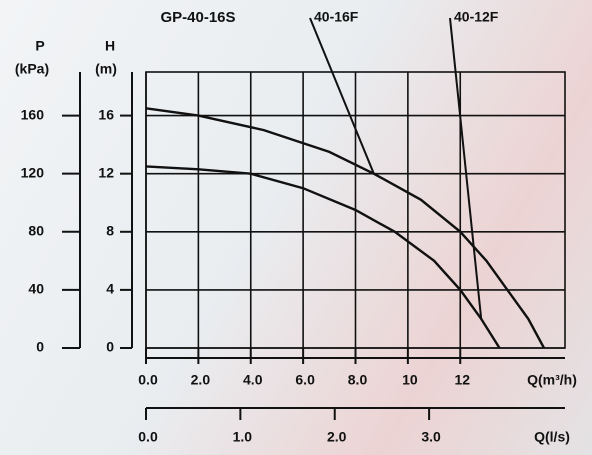  I want to click on x-label: Q(m³/h), so click(552, 380).